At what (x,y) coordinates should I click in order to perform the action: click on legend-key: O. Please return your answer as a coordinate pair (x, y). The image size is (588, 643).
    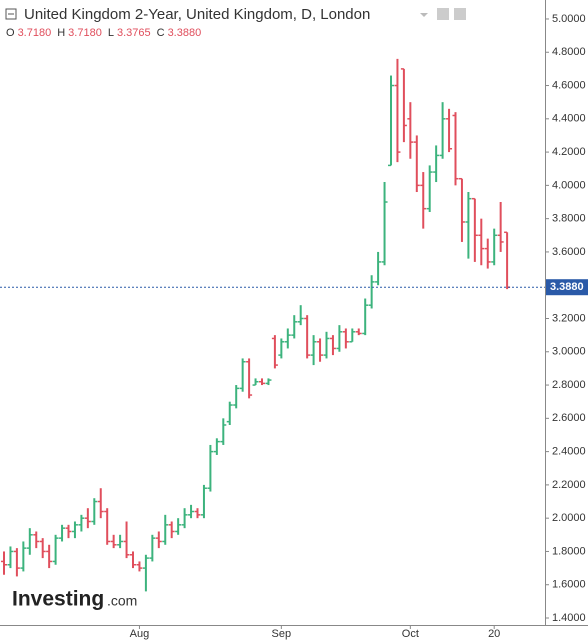
    Looking at the image, I should click on (10, 33).